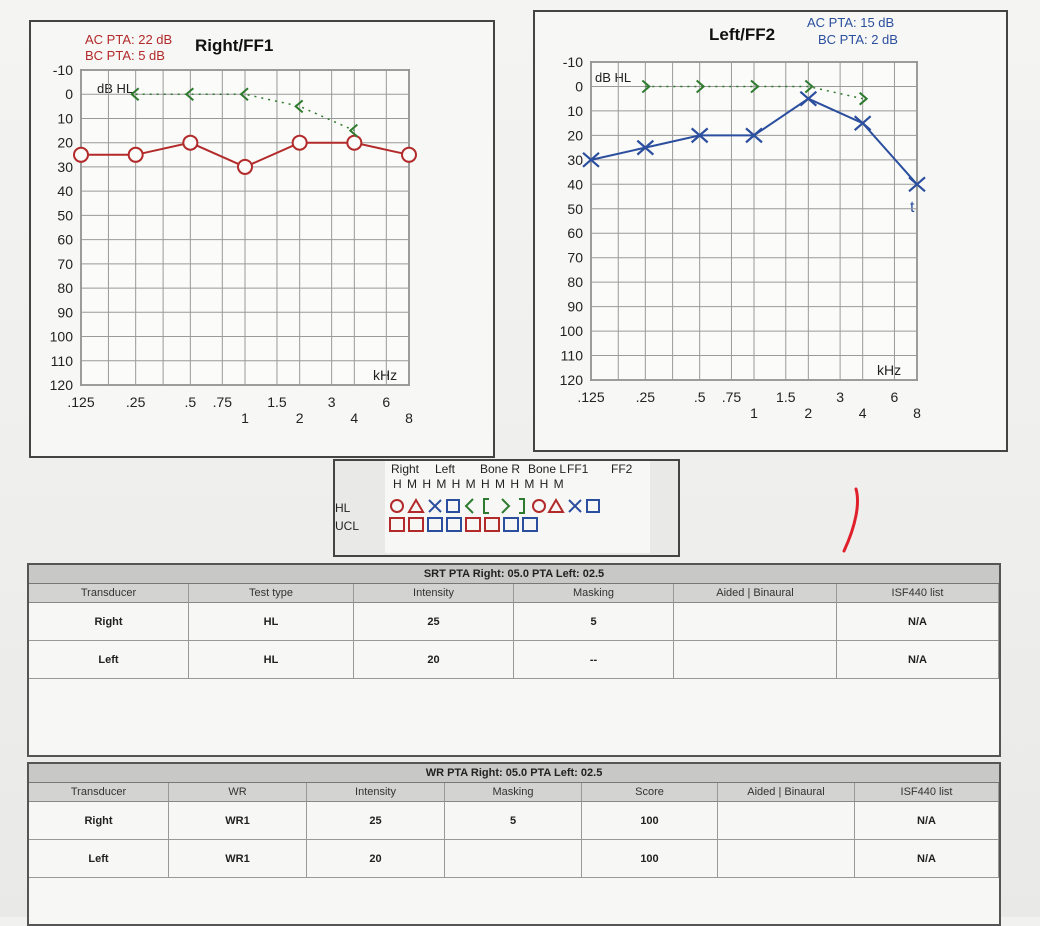 The width and height of the screenshot is (1040, 926). What do you see at coordinates (62, 337) in the screenshot?
I see `y-tick-label: 100` at bounding box center [62, 337].